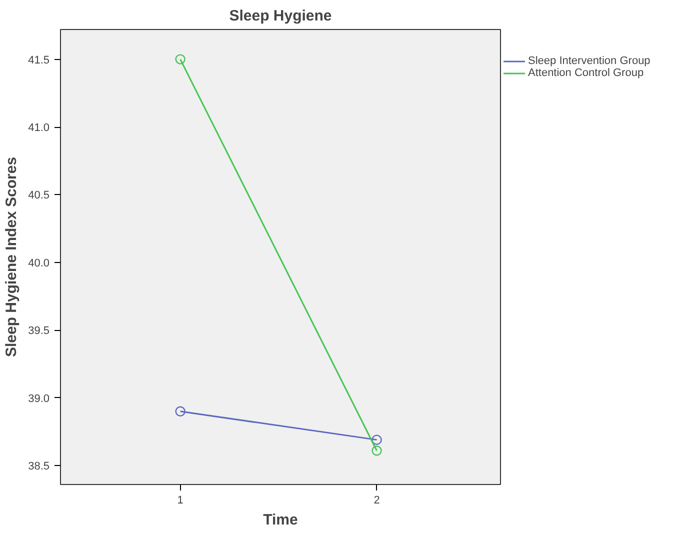 Image resolution: width=698 pixels, height=552 pixels. Describe the element at coordinates (39, 398) in the screenshot. I see `y-tick-label: 39.0` at that location.